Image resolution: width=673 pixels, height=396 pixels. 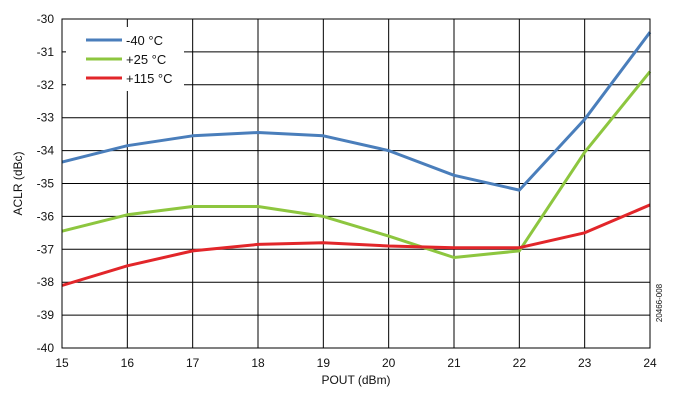 What do you see at coordinates (454, 363) in the screenshot?
I see `x-tick-label: 21` at bounding box center [454, 363].